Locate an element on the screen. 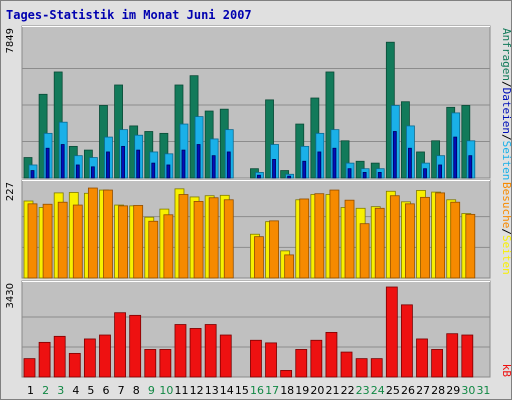 The width and height of the screenshot is (512, 400). legend-bottom: kB is located at coordinates (506, 371).